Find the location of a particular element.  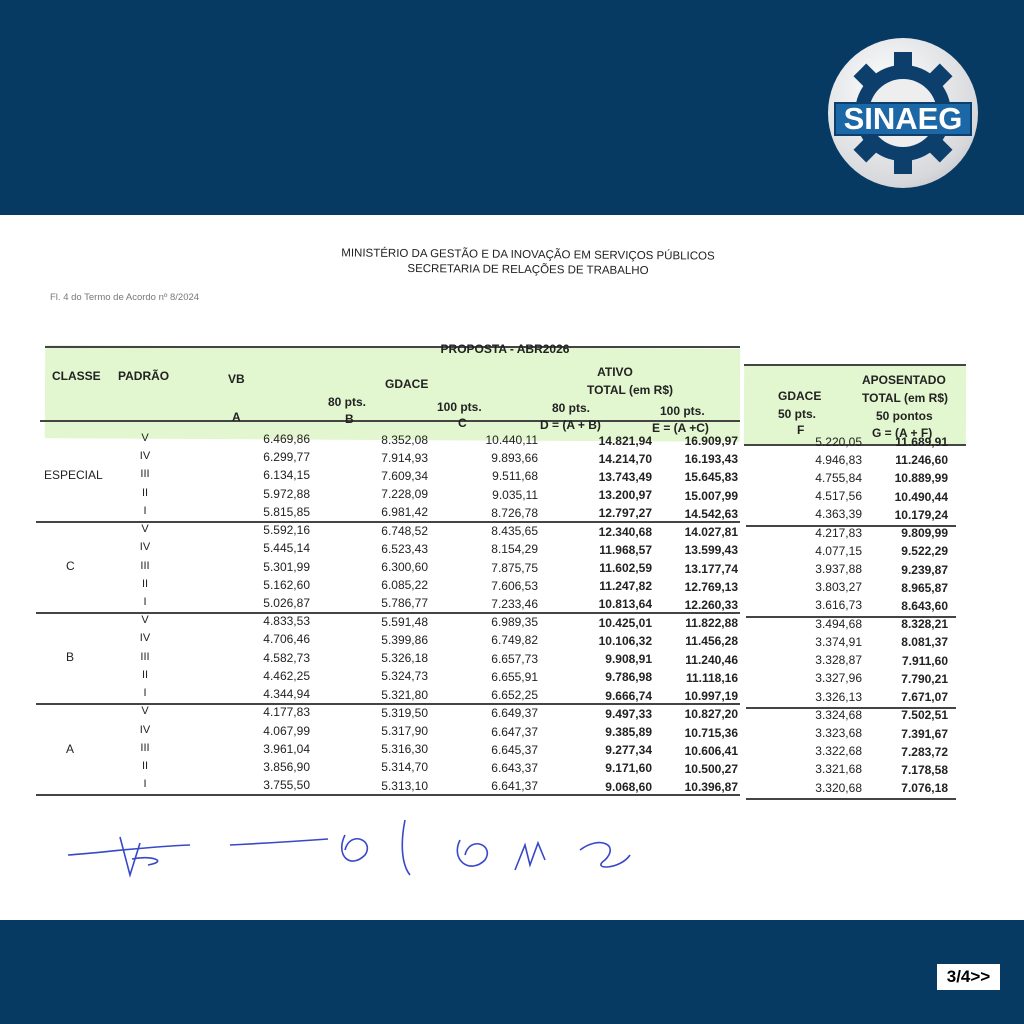

cell-gdace-50-f: 3.803,27 is located at coordinates (838, 587).